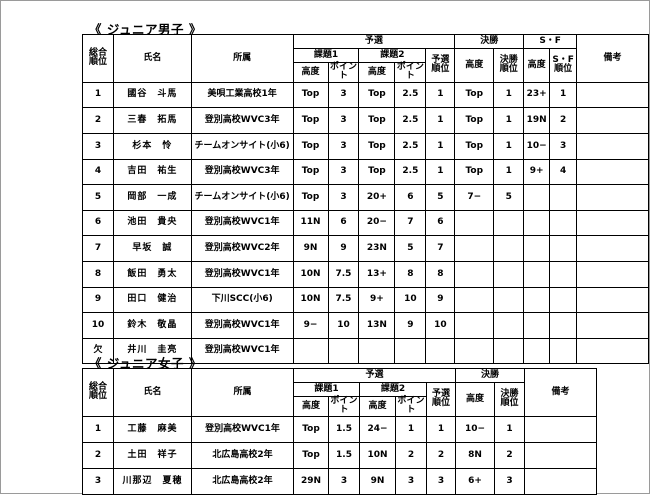 Image resolution: width=650 pixels, height=495 pixels. I want to click on header-task2: 課題2, so click(392, 55).